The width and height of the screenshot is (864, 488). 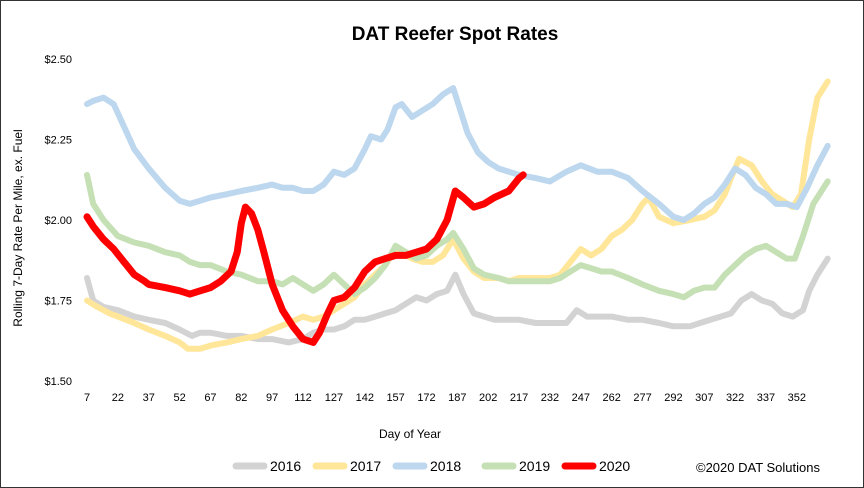 What do you see at coordinates (58, 141) in the screenshot?
I see `y-tick-label: $2.25` at bounding box center [58, 141].